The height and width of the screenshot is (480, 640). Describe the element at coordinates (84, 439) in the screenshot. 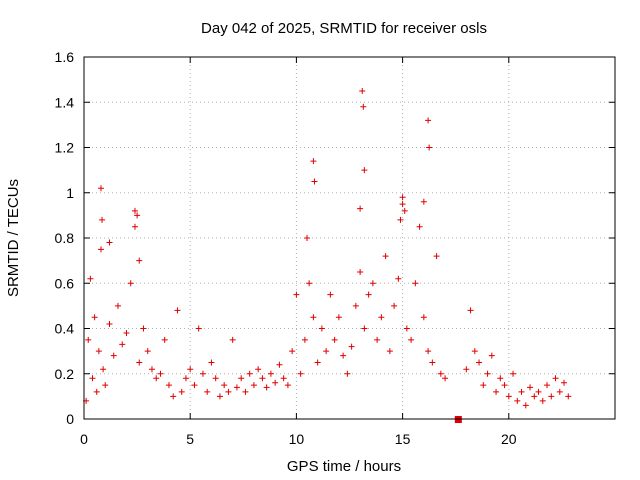

I see `x-tick-label: 0` at that location.